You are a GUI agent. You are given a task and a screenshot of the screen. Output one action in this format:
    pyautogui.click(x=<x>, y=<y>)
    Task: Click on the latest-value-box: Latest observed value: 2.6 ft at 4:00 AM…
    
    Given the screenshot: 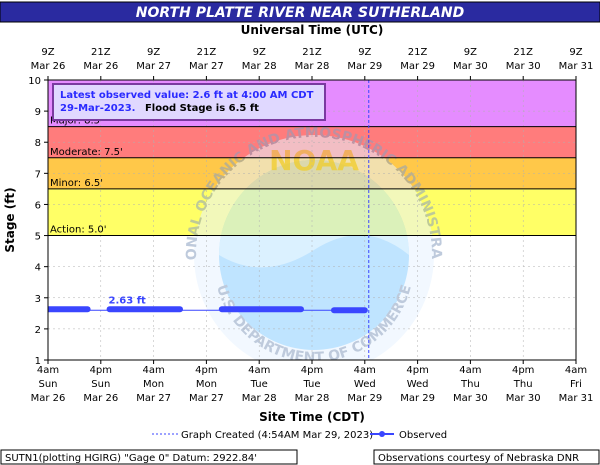 What is the action you would take?
    pyautogui.click(x=189, y=102)
    